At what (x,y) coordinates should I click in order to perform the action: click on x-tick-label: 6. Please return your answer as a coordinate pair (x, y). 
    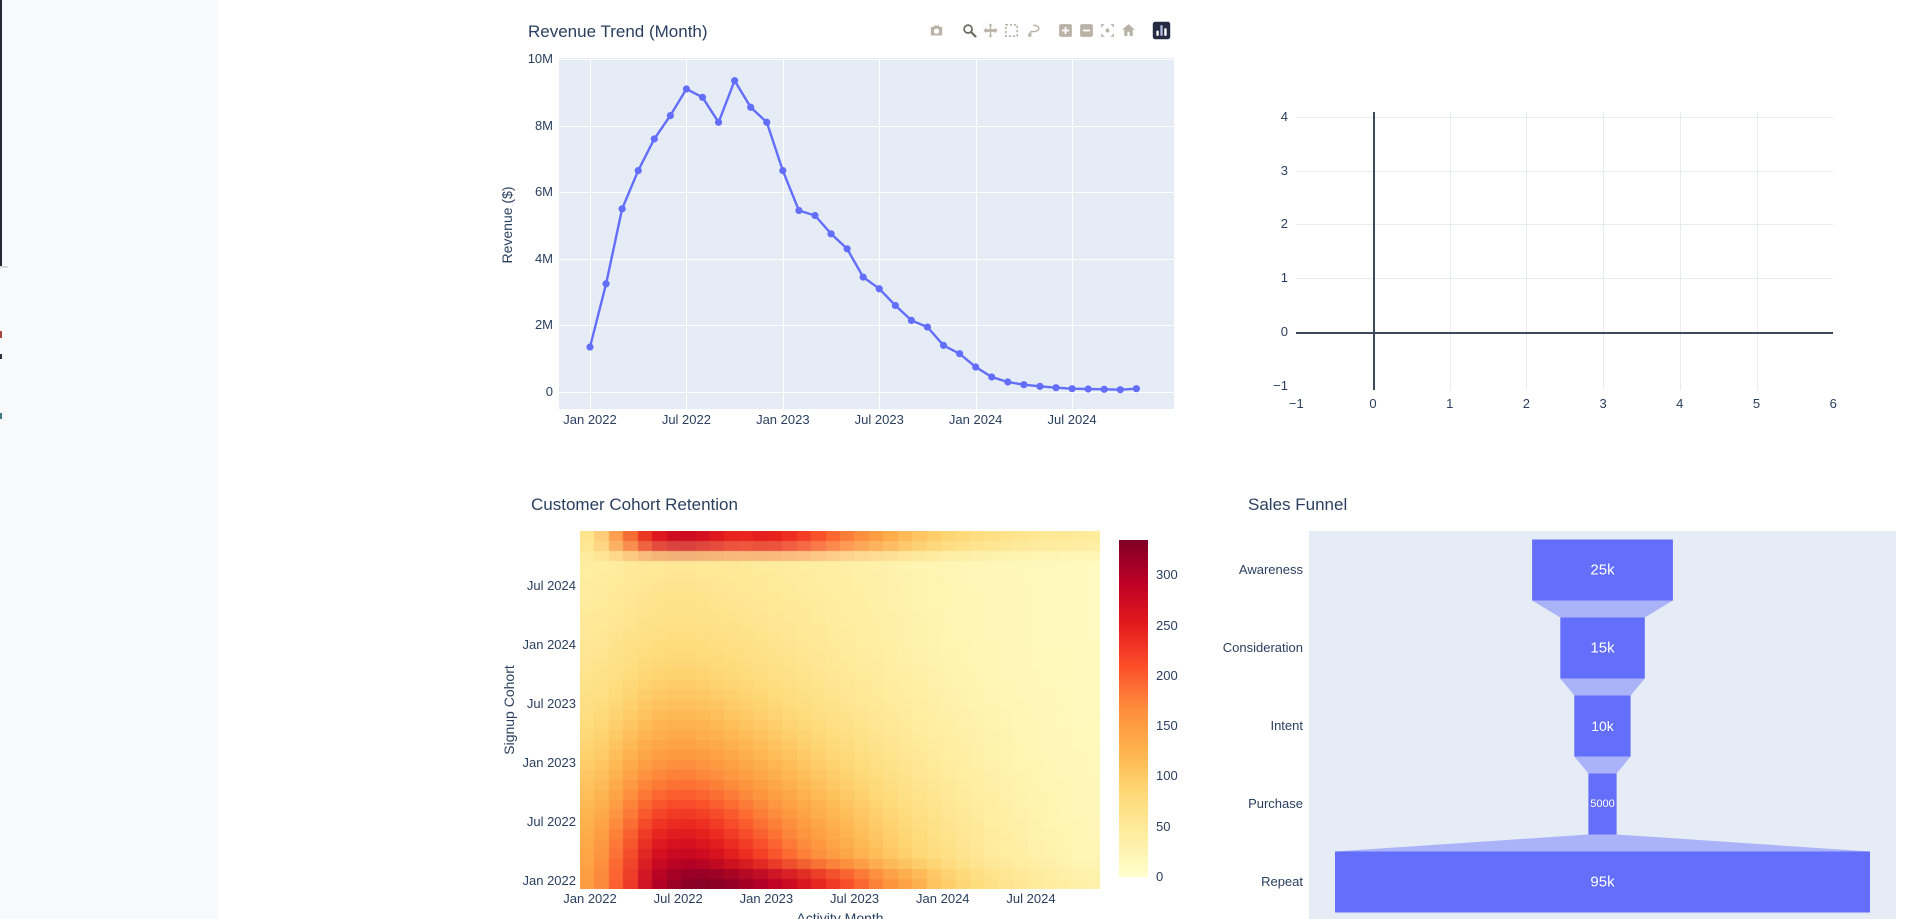
    Looking at the image, I should click on (1833, 403).